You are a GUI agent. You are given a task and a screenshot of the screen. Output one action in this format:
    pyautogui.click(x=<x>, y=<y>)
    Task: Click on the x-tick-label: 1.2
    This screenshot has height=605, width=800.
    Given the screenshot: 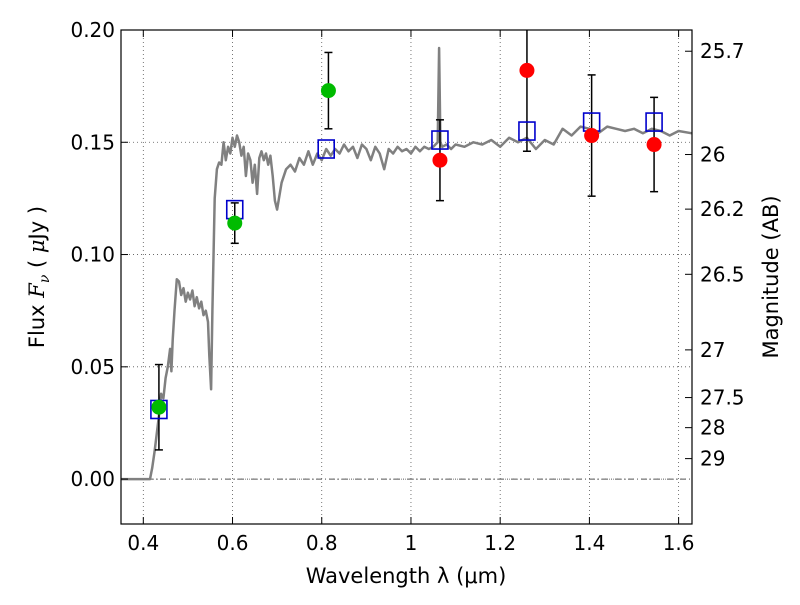 What is the action you would take?
    pyautogui.click(x=500, y=543)
    